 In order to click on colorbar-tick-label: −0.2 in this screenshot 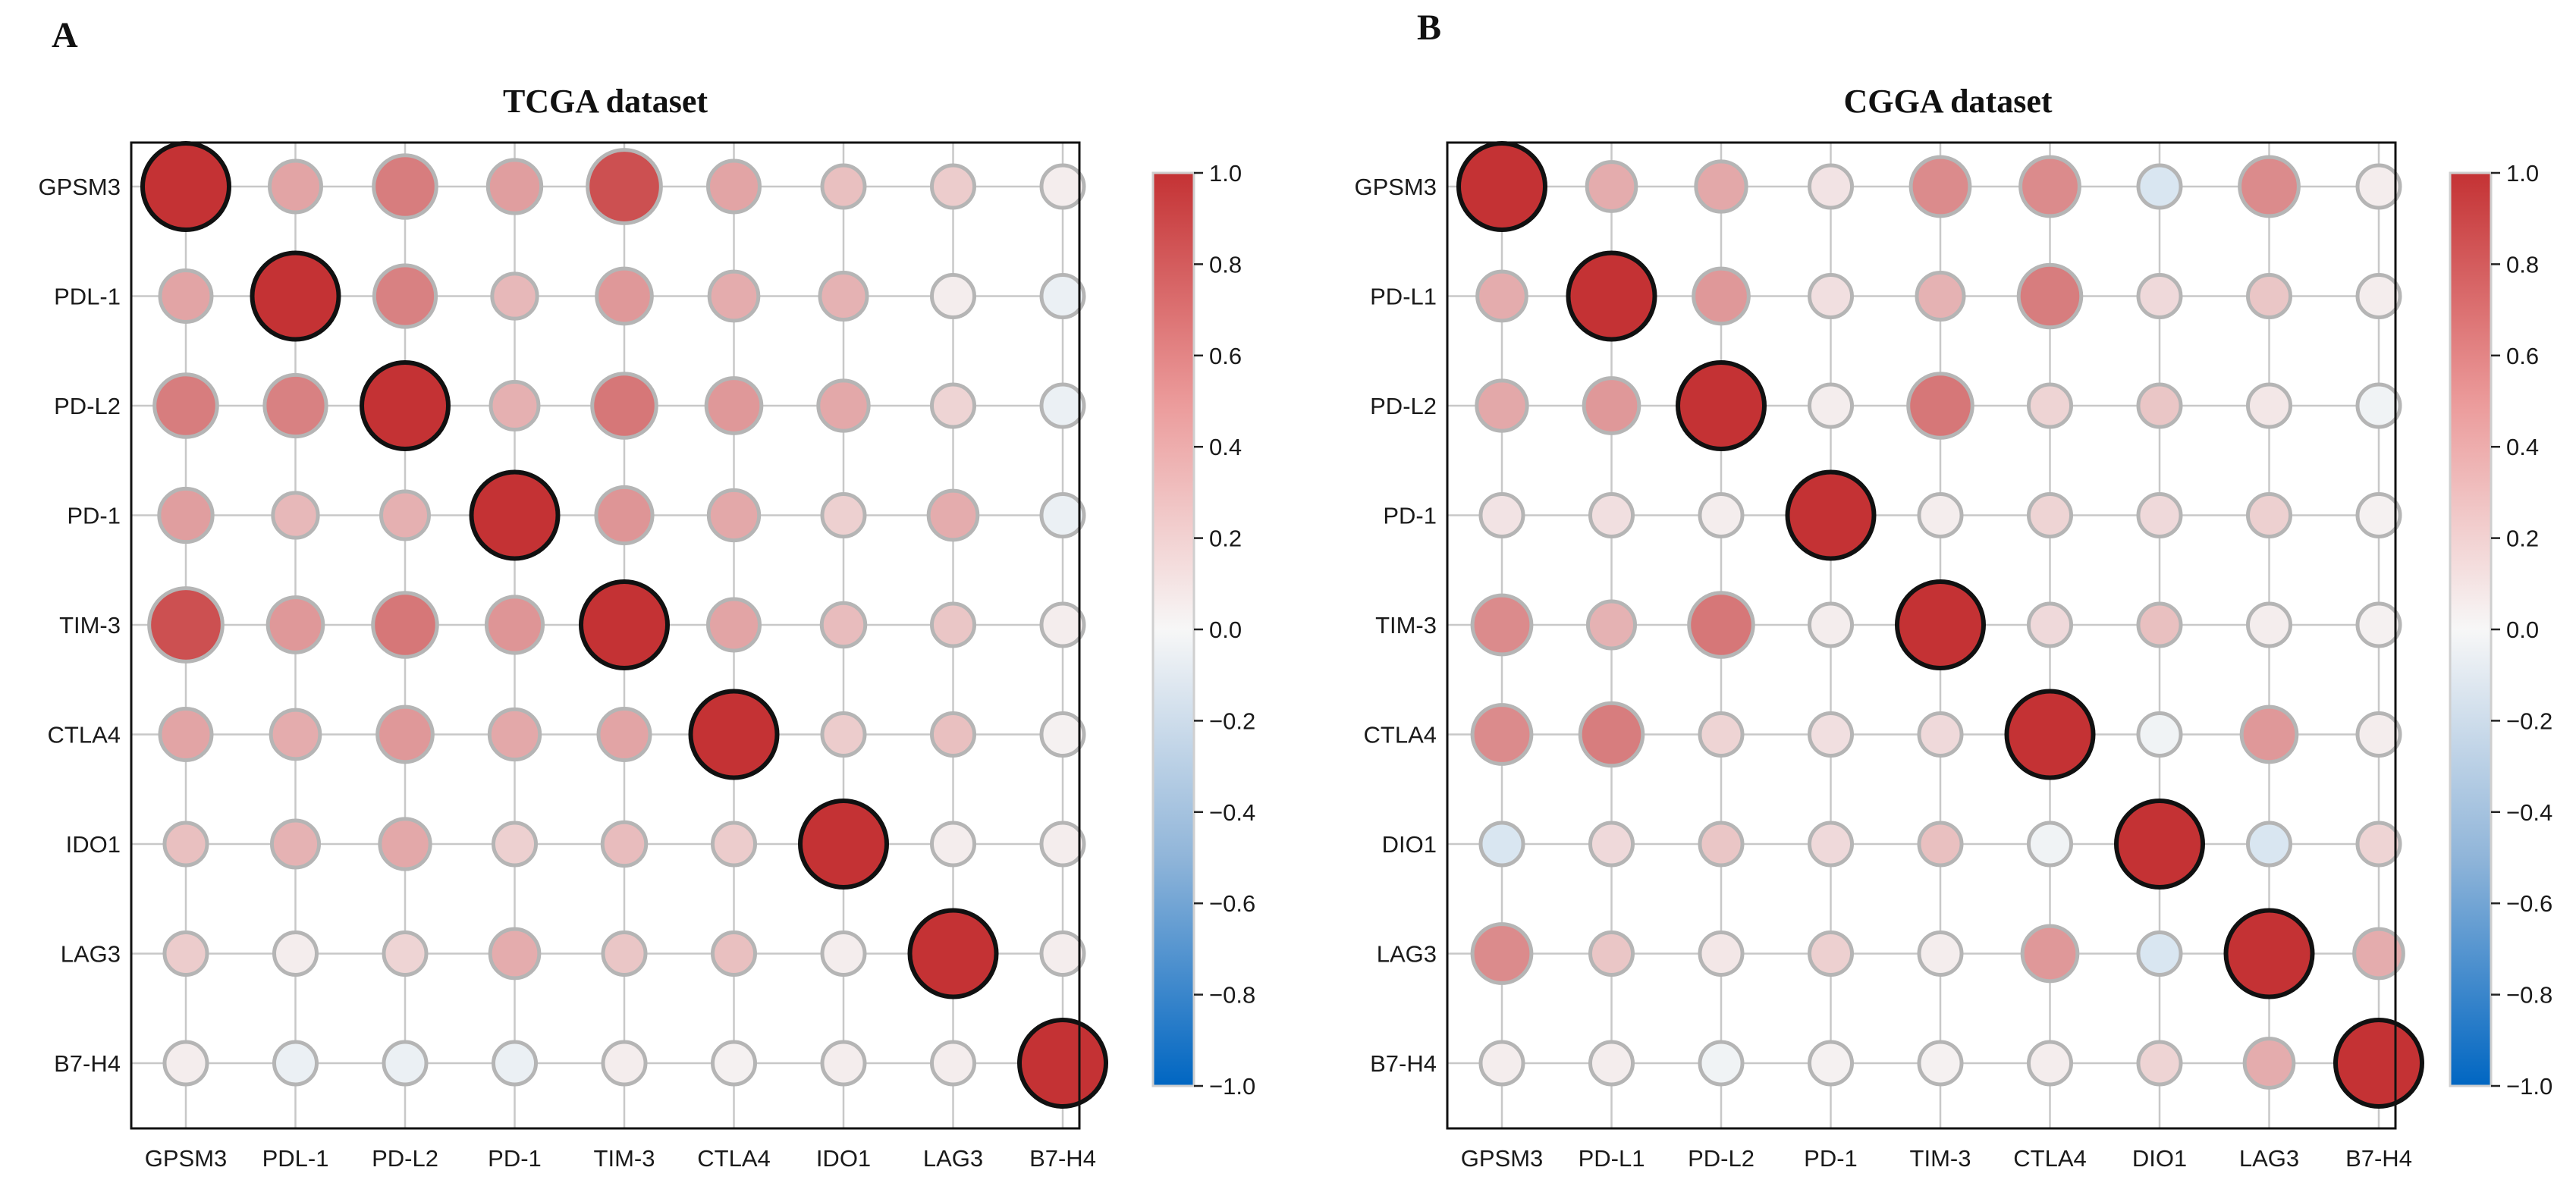, I will do `click(1232, 721)`.